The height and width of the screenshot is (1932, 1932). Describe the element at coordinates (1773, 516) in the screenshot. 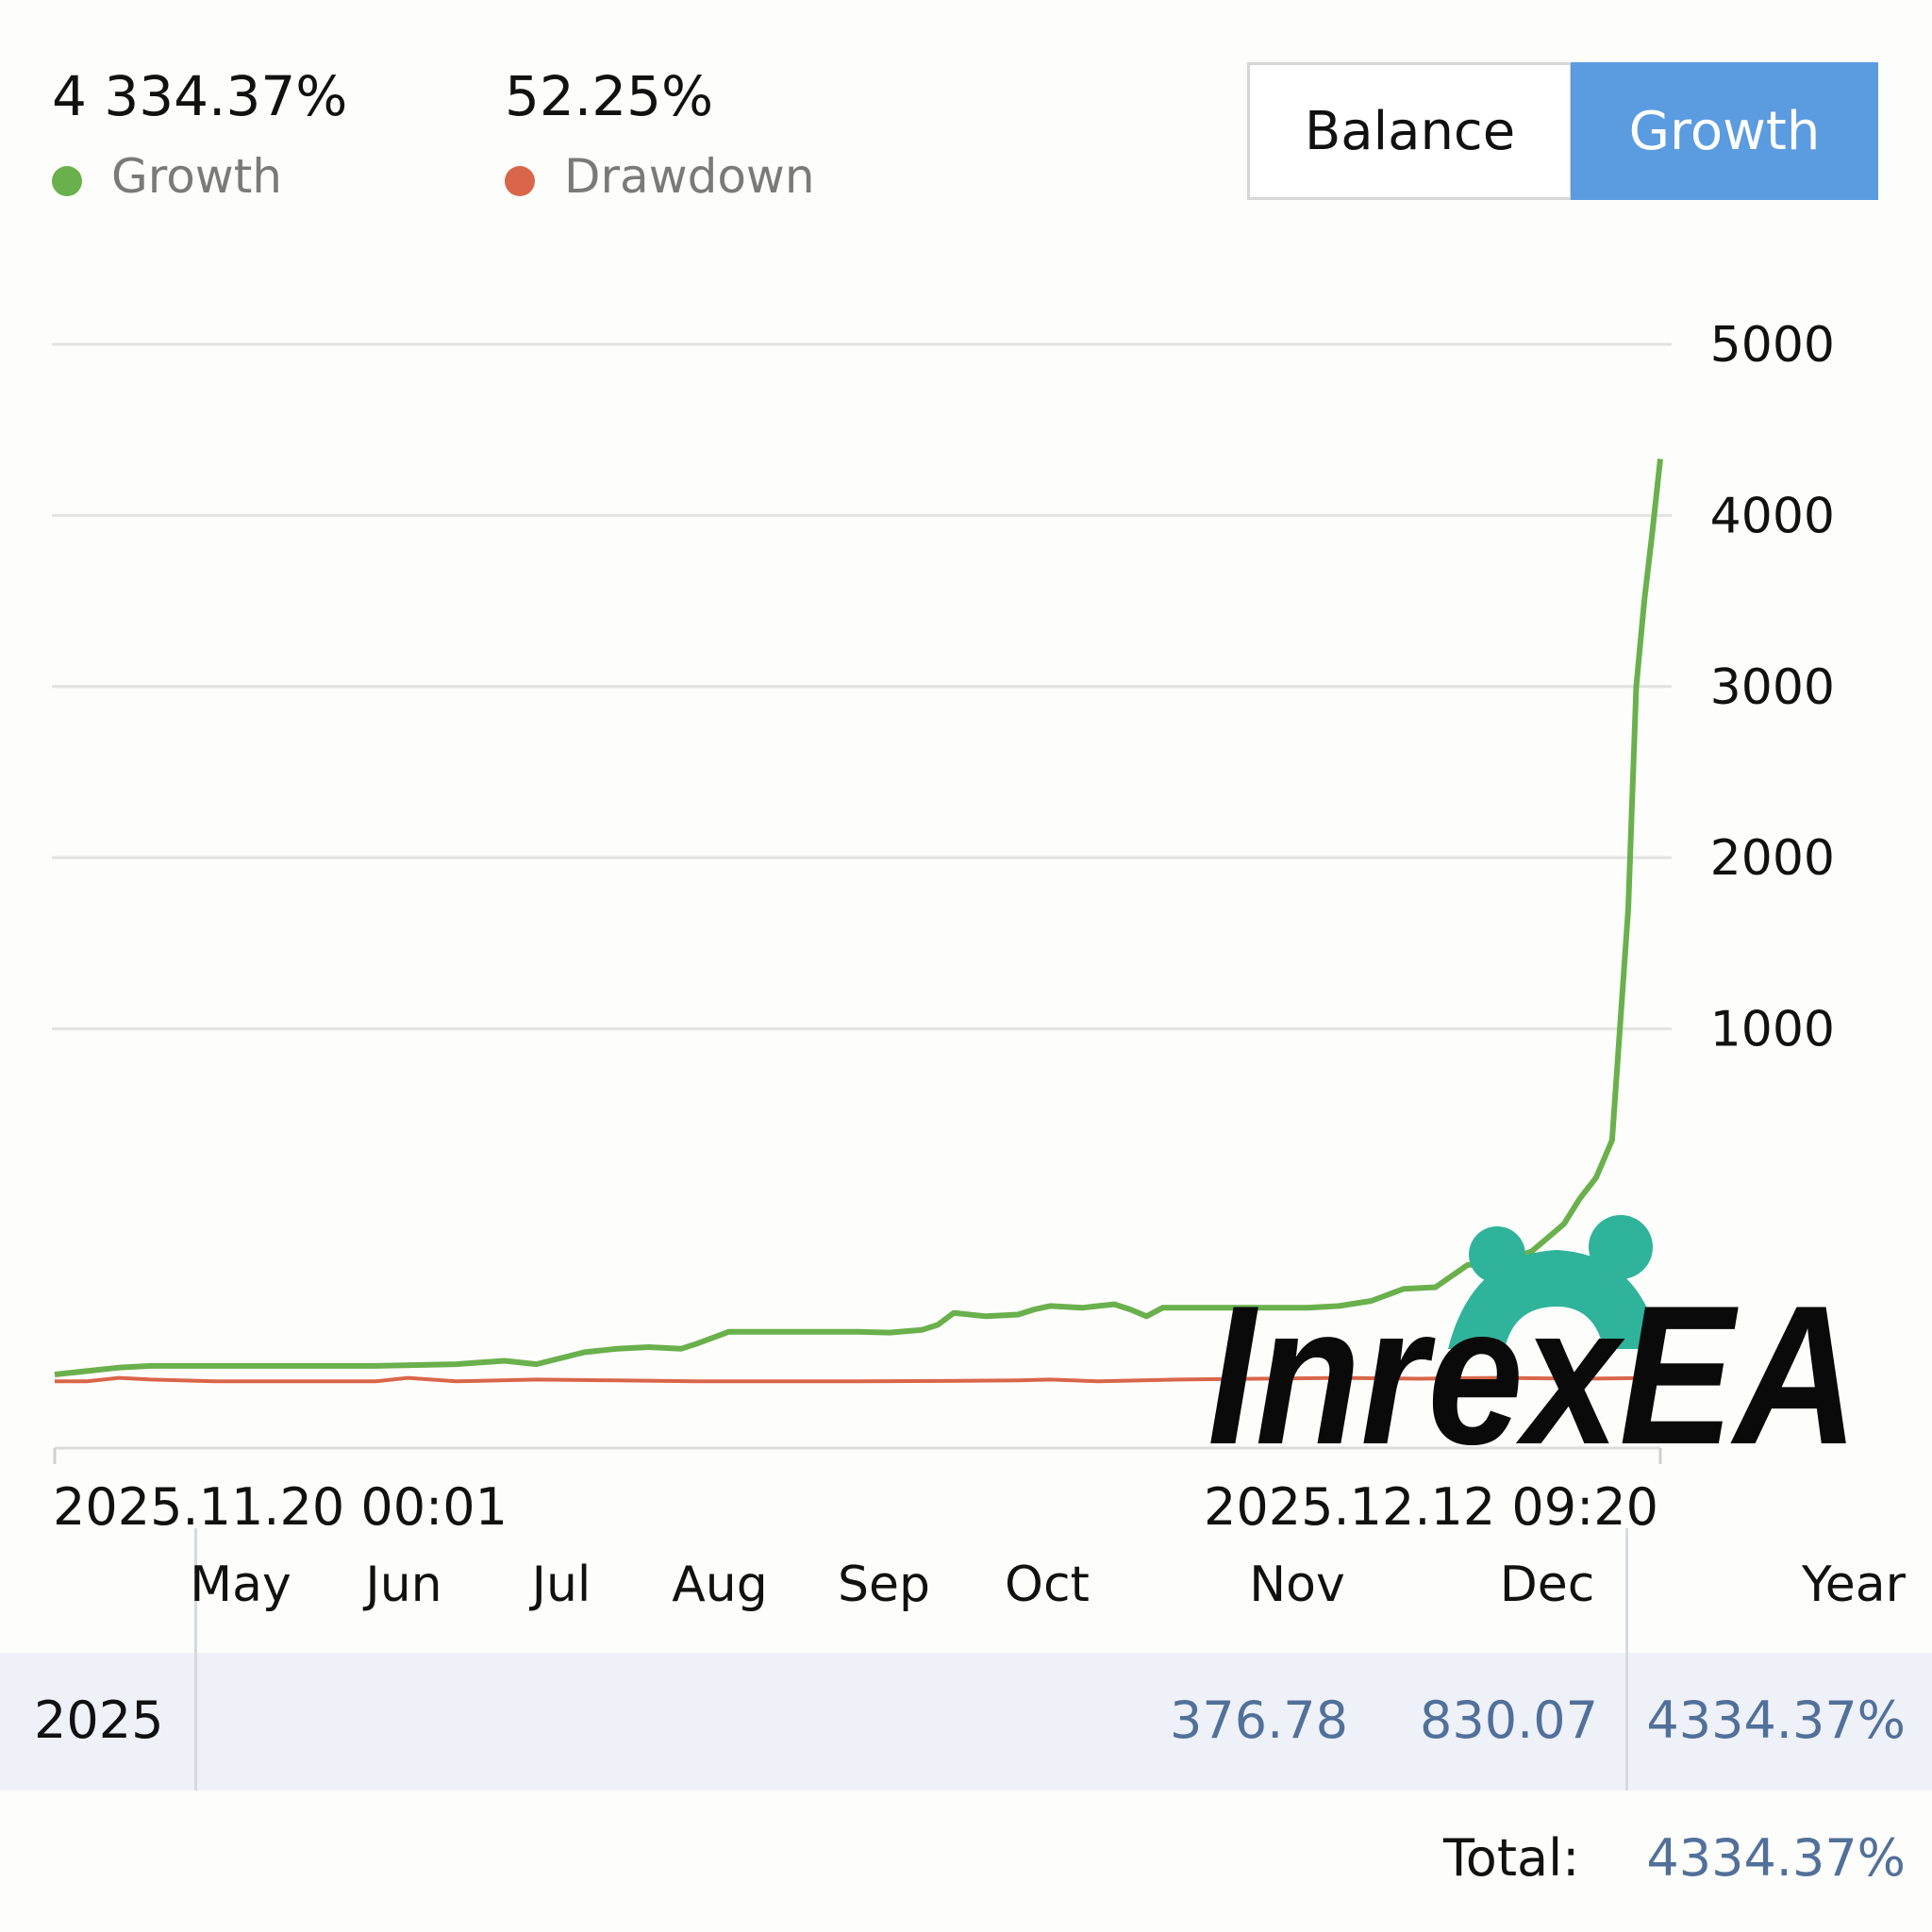

I see `y-tick-label: 4000` at that location.